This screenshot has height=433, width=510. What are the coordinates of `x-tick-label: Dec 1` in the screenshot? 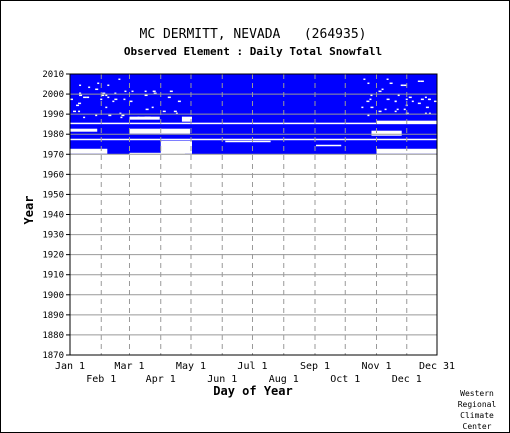 It's located at (407, 379).